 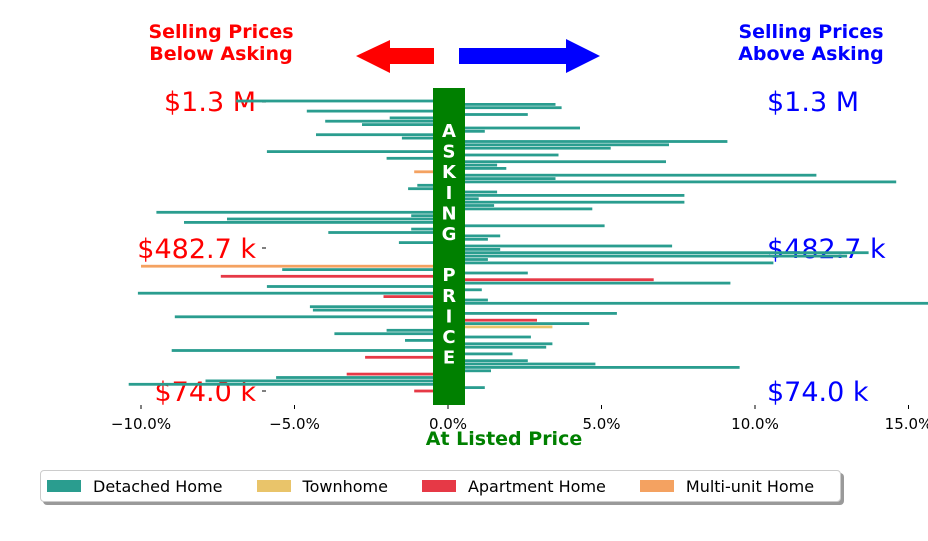 I want to click on below-asking-title-line1: Selling Prices, so click(x=220, y=32).